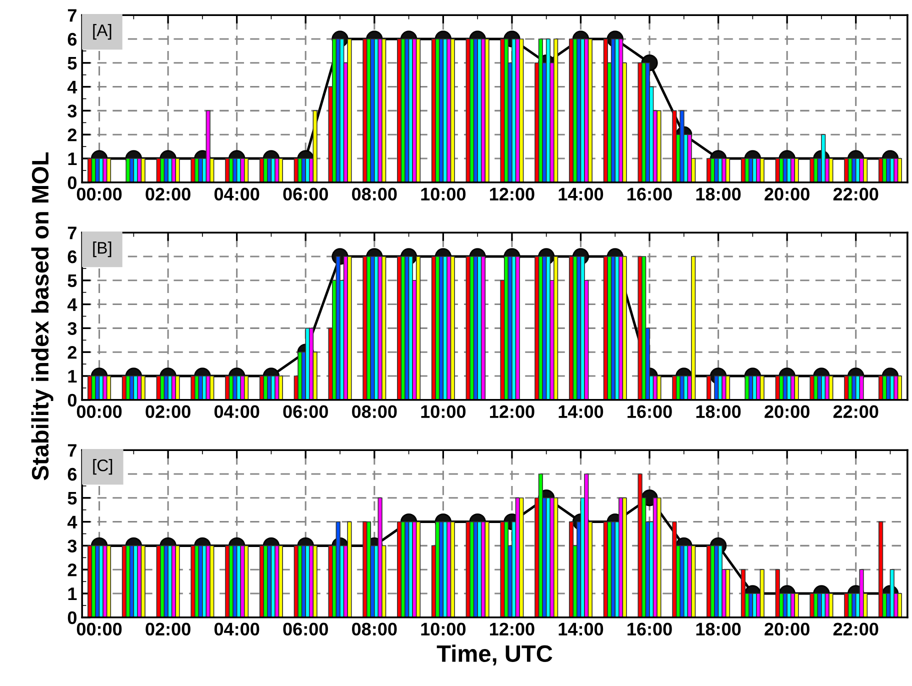 The width and height of the screenshot is (912, 686). What do you see at coordinates (42, 316) in the screenshot?
I see `y-axis-title: Stability index based on MOL` at bounding box center [42, 316].